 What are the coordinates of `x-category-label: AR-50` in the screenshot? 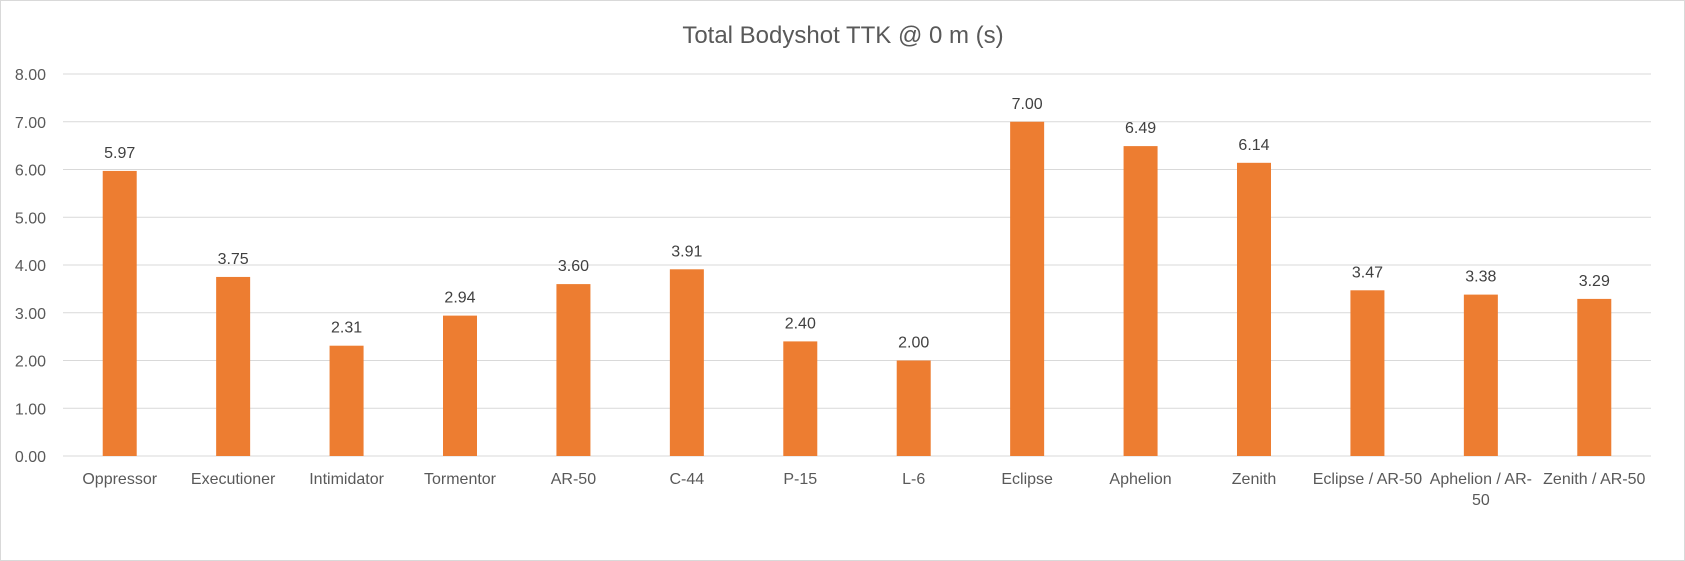 It's located at (573, 479).